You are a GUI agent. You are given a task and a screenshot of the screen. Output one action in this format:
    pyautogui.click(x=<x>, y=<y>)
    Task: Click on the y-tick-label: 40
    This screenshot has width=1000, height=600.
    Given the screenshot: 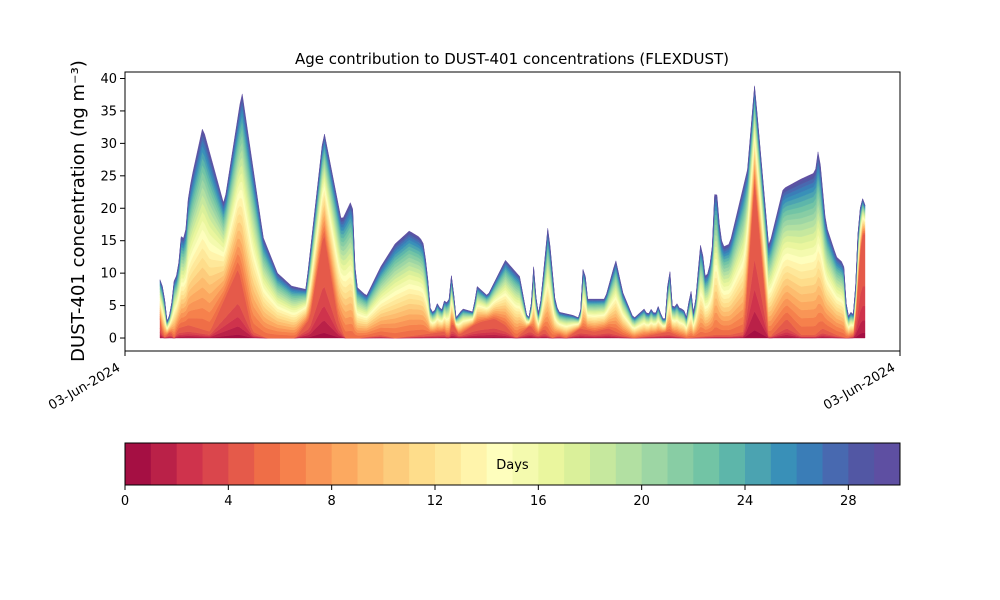 What is the action you would take?
    pyautogui.click(x=108, y=79)
    